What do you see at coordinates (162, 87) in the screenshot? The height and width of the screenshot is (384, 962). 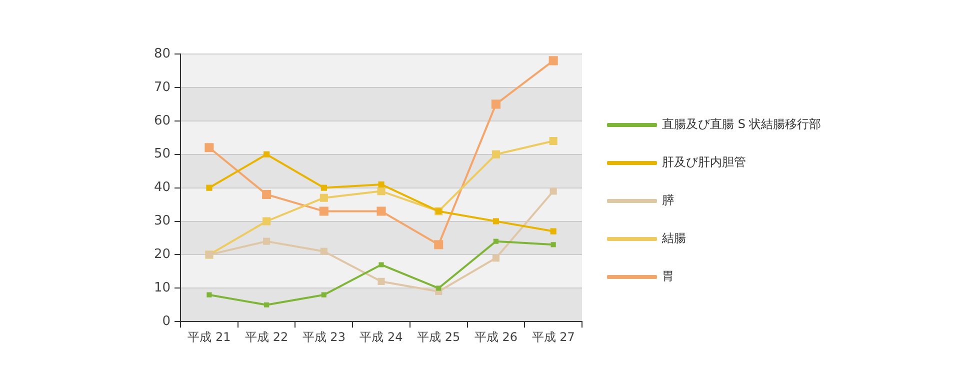 I see `y-tick-label: 70` at bounding box center [162, 87].